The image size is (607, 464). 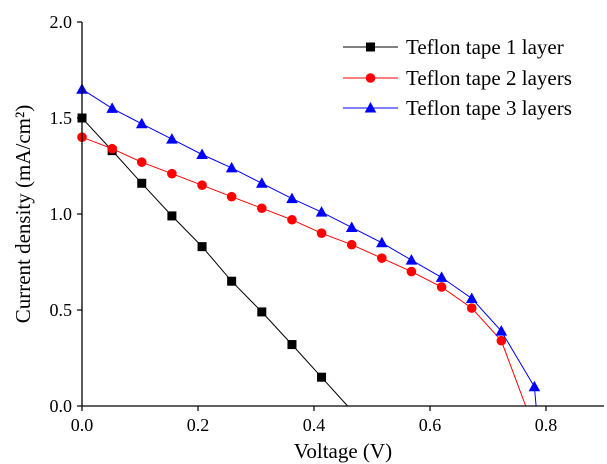 I want to click on y-tick-label: 0.0, so click(x=61, y=406).